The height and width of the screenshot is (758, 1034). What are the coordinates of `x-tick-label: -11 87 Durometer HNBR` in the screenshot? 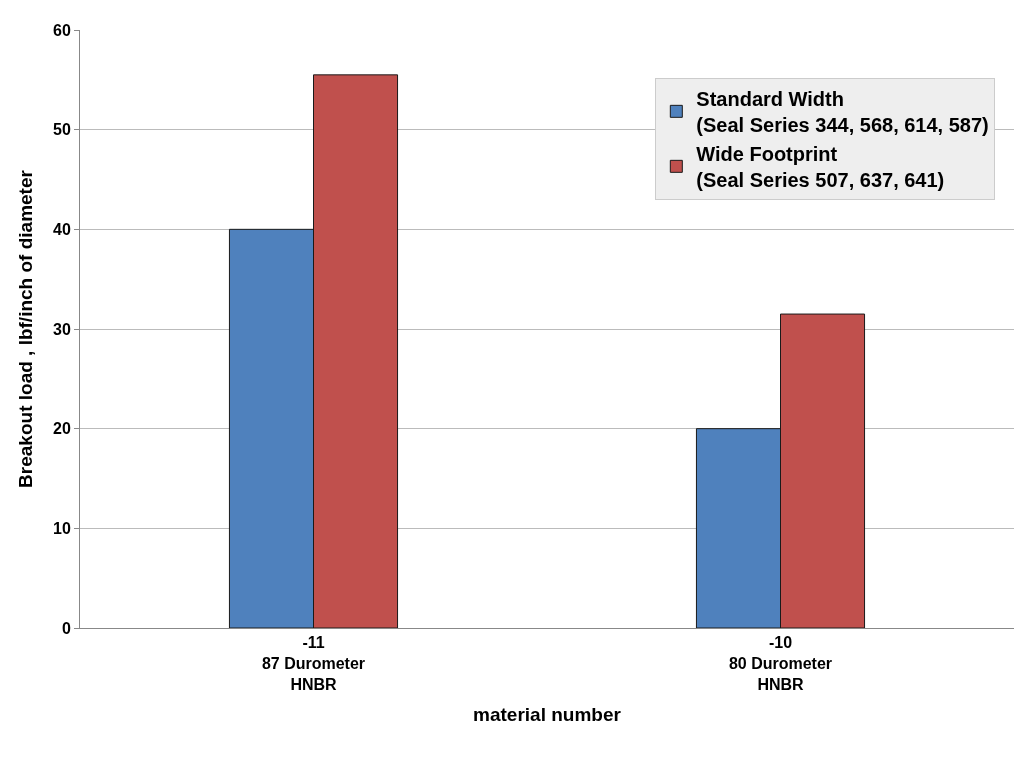 It's located at (313, 663).